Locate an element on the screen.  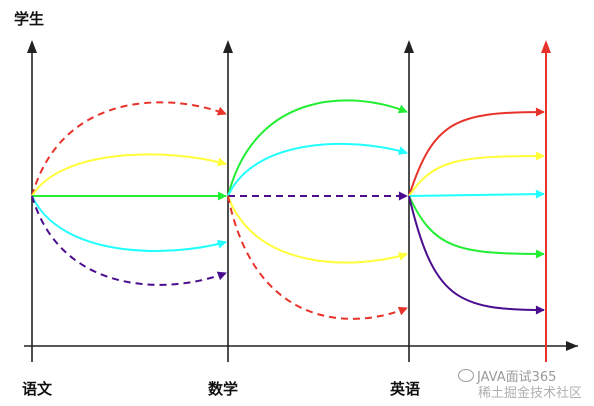
watermark: JAVA面试365 is located at coordinates (507, 377).